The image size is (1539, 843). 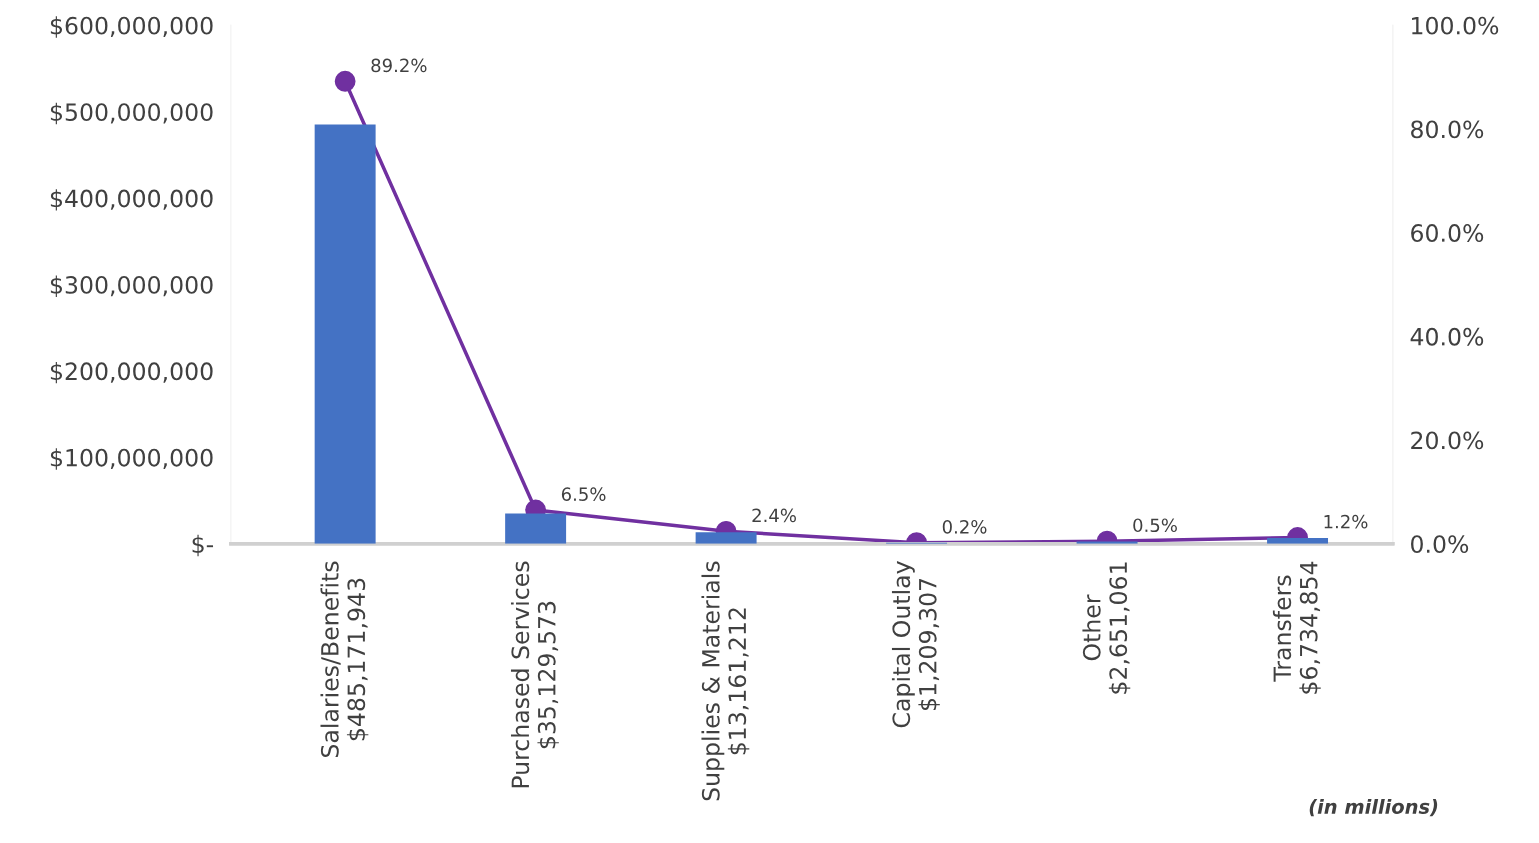 I want to click on y2-tick-label: 80.0%, so click(x=1447, y=129).